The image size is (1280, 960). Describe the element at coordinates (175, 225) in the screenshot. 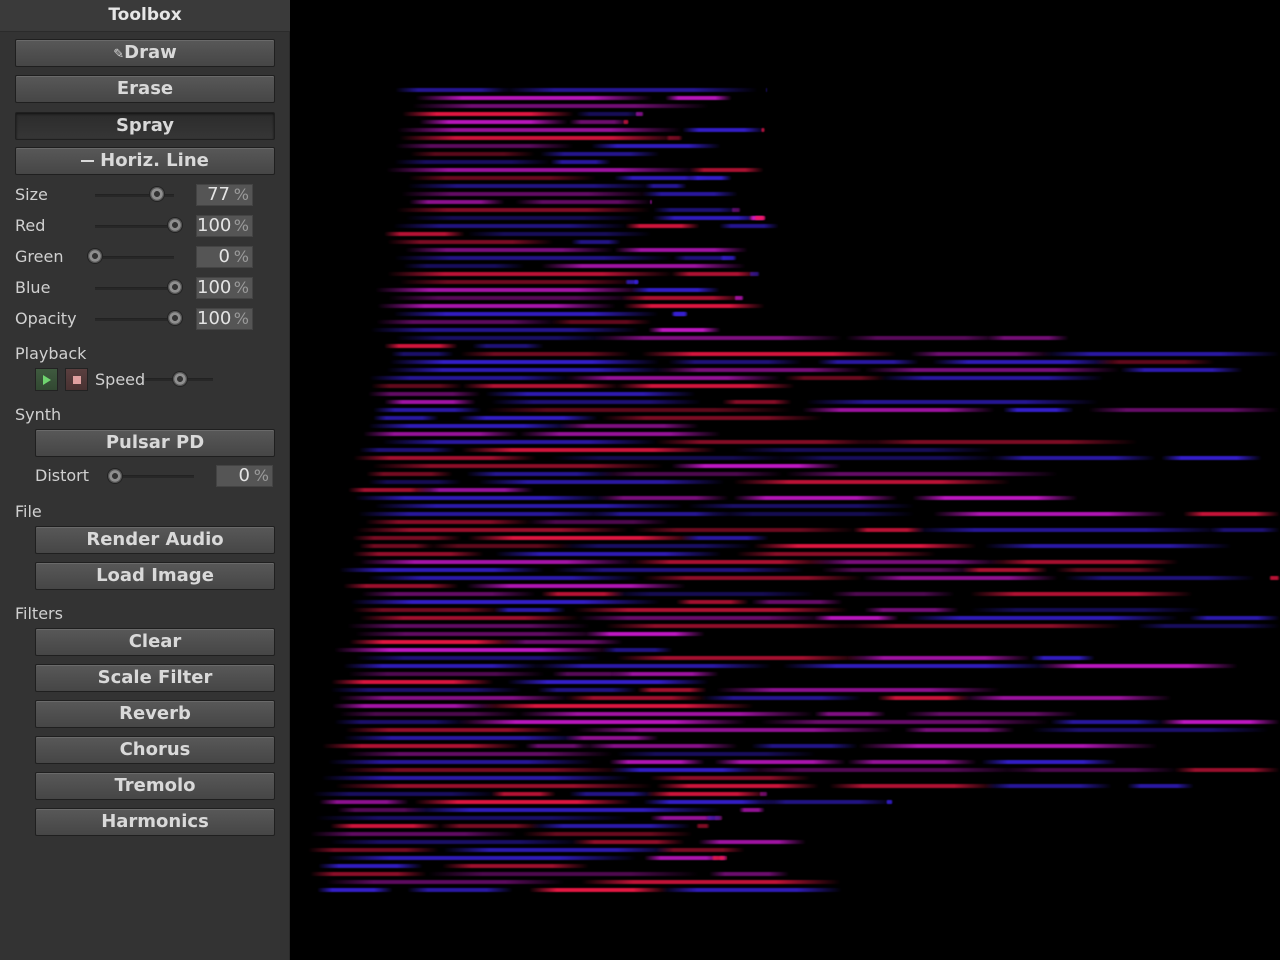

I see `red-slider-knob` at that location.